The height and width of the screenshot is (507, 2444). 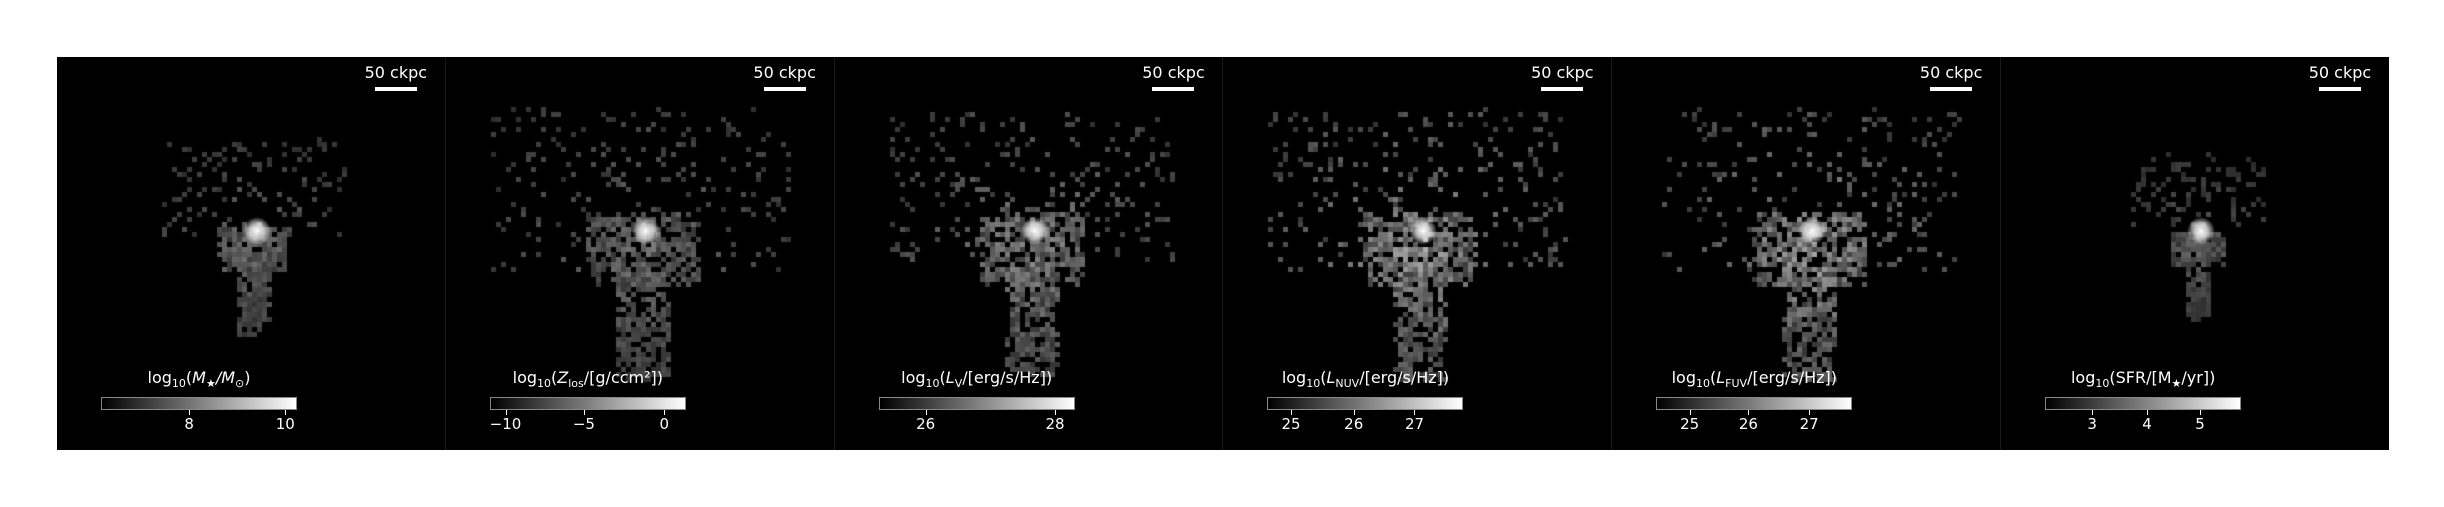 I want to click on colorbar-label-rest: /M, so click(x=225, y=377).